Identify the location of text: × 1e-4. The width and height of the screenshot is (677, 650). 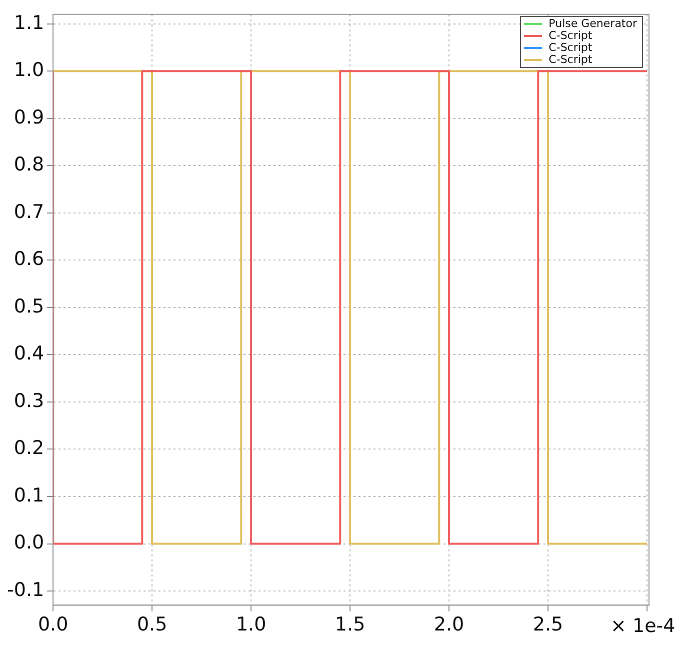
(643, 626).